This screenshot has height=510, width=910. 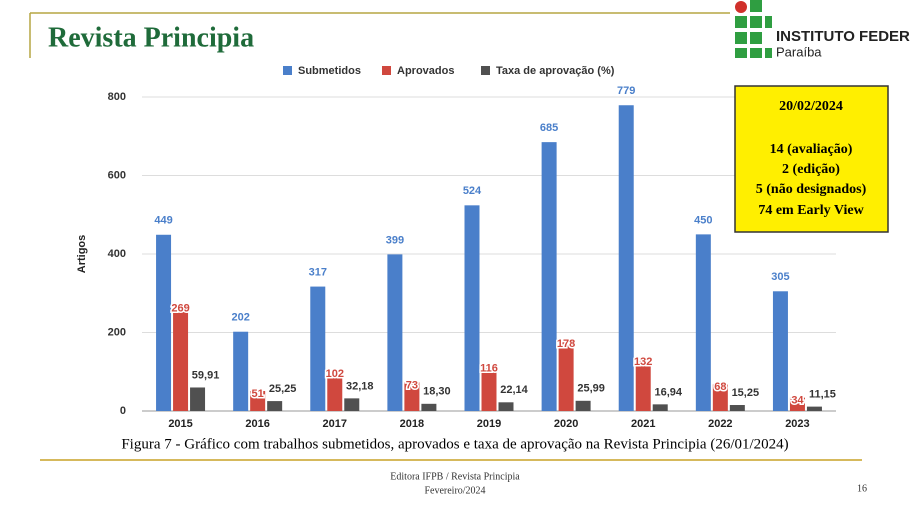 What do you see at coordinates (811, 159) in the screenshot?
I see `note-box` at bounding box center [811, 159].